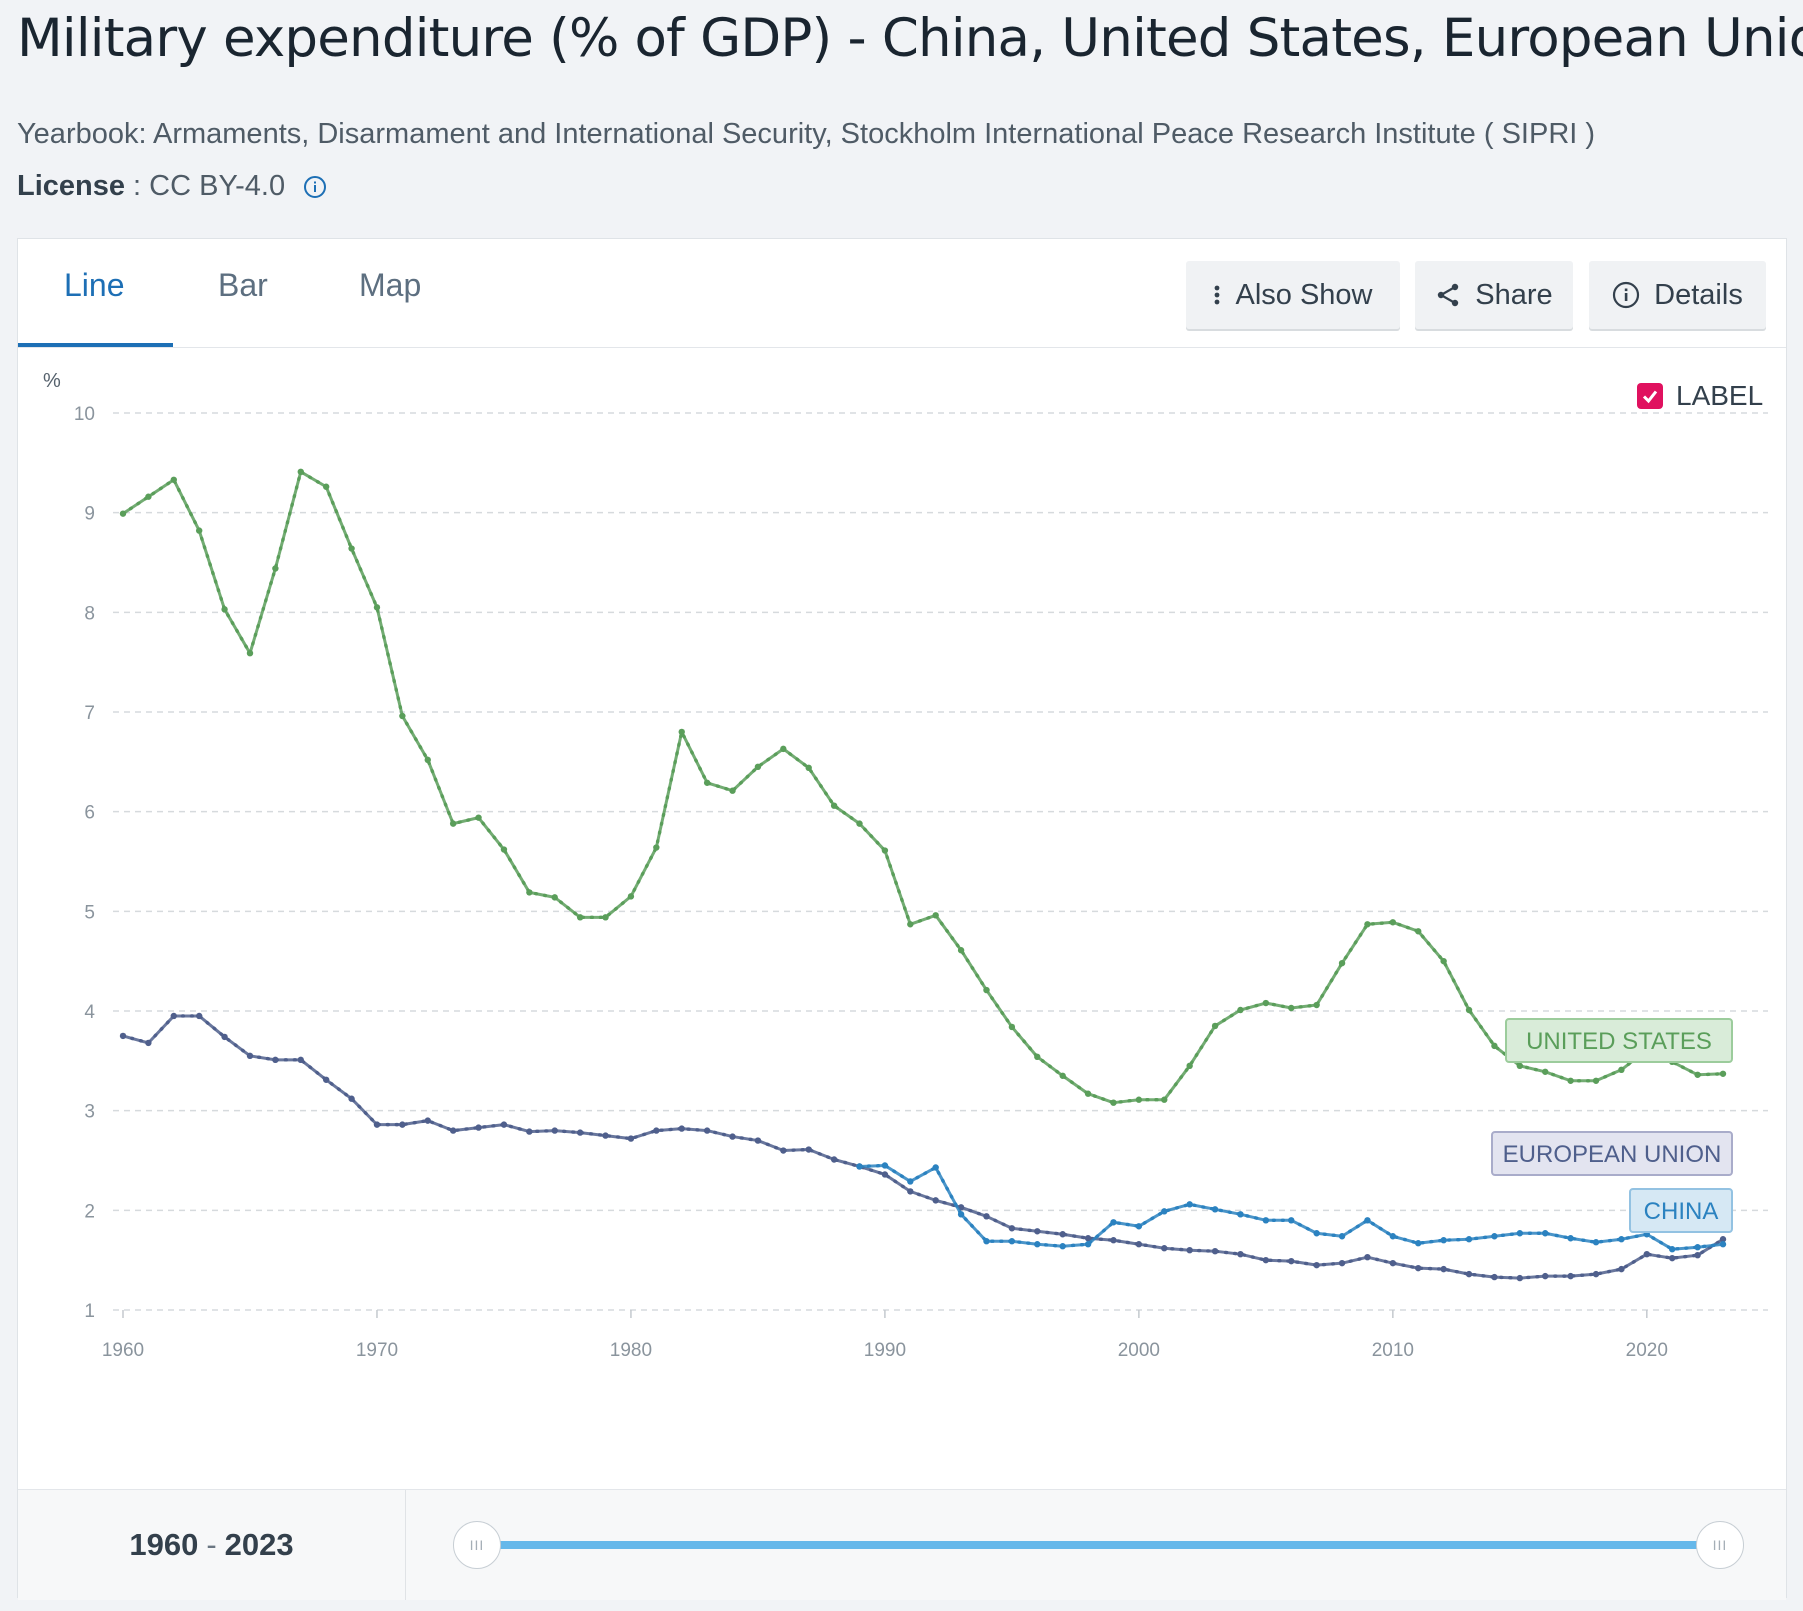  What do you see at coordinates (89, 713) in the screenshot?
I see `y-tick-label: 7` at bounding box center [89, 713].